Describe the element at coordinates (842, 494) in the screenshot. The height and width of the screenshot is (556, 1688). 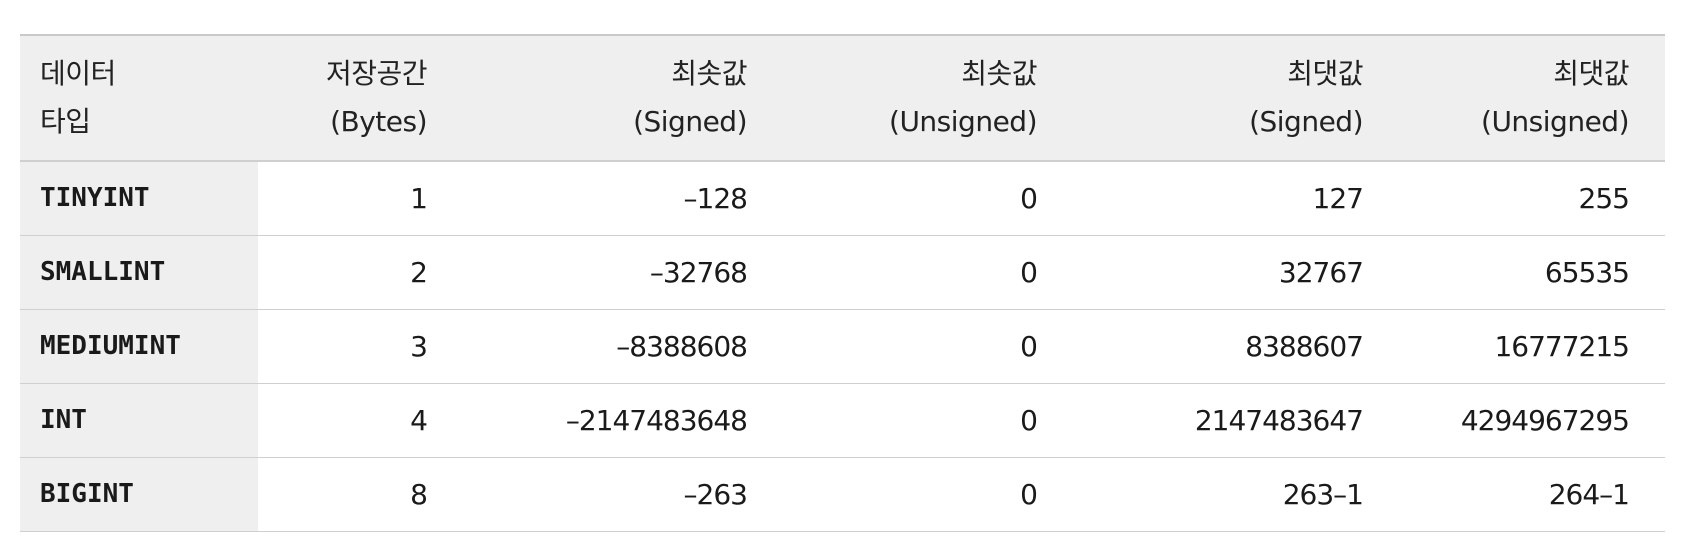
I see `table-row: BIGINT 8 –263 0 263–1 264–1` at that location.